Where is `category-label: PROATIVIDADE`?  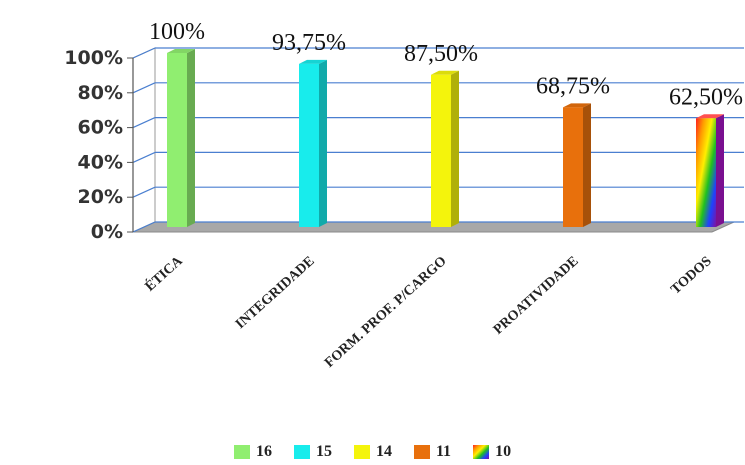 category-label: PROATIVIDADE is located at coordinates (536, 296).